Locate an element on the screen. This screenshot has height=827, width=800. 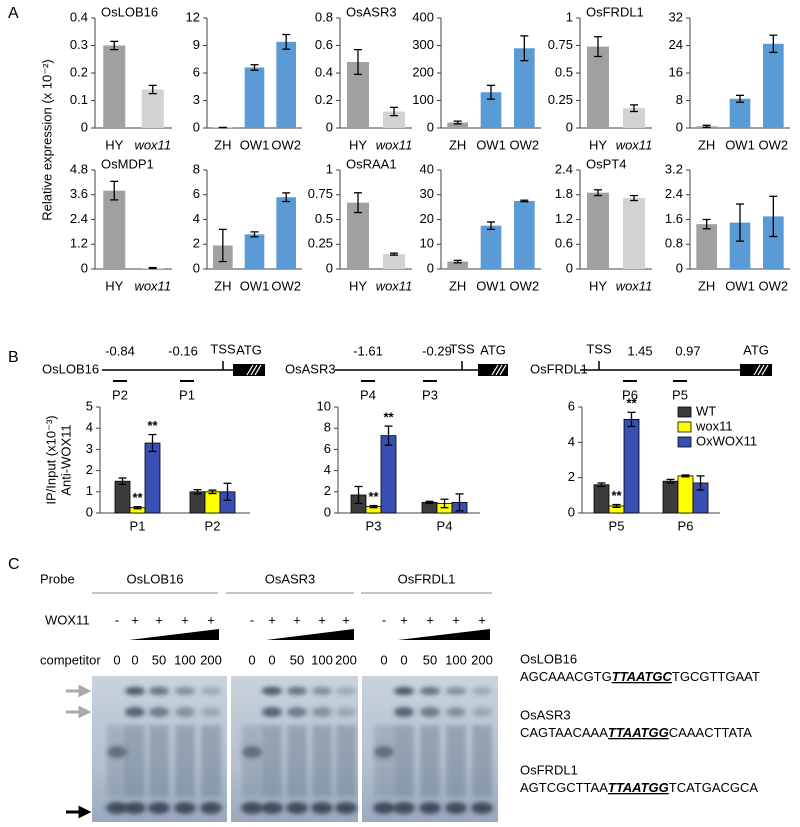
y-tick-label: 16 is located at coordinates (676, 71).